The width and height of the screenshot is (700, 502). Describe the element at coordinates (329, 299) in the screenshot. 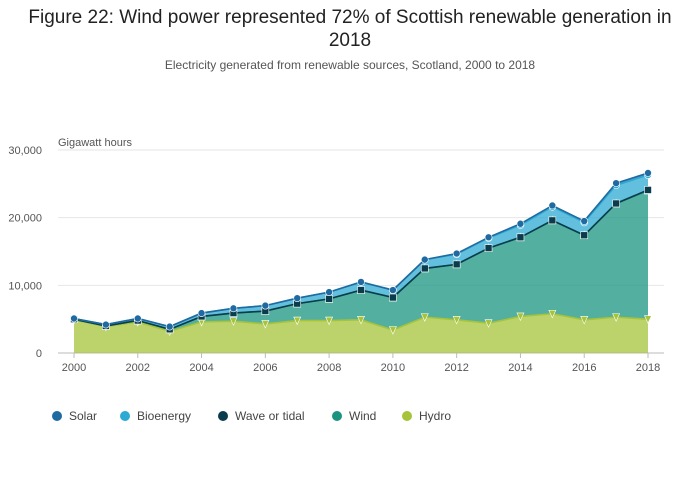

I see `point-wave-or-tidal-2008` at that location.